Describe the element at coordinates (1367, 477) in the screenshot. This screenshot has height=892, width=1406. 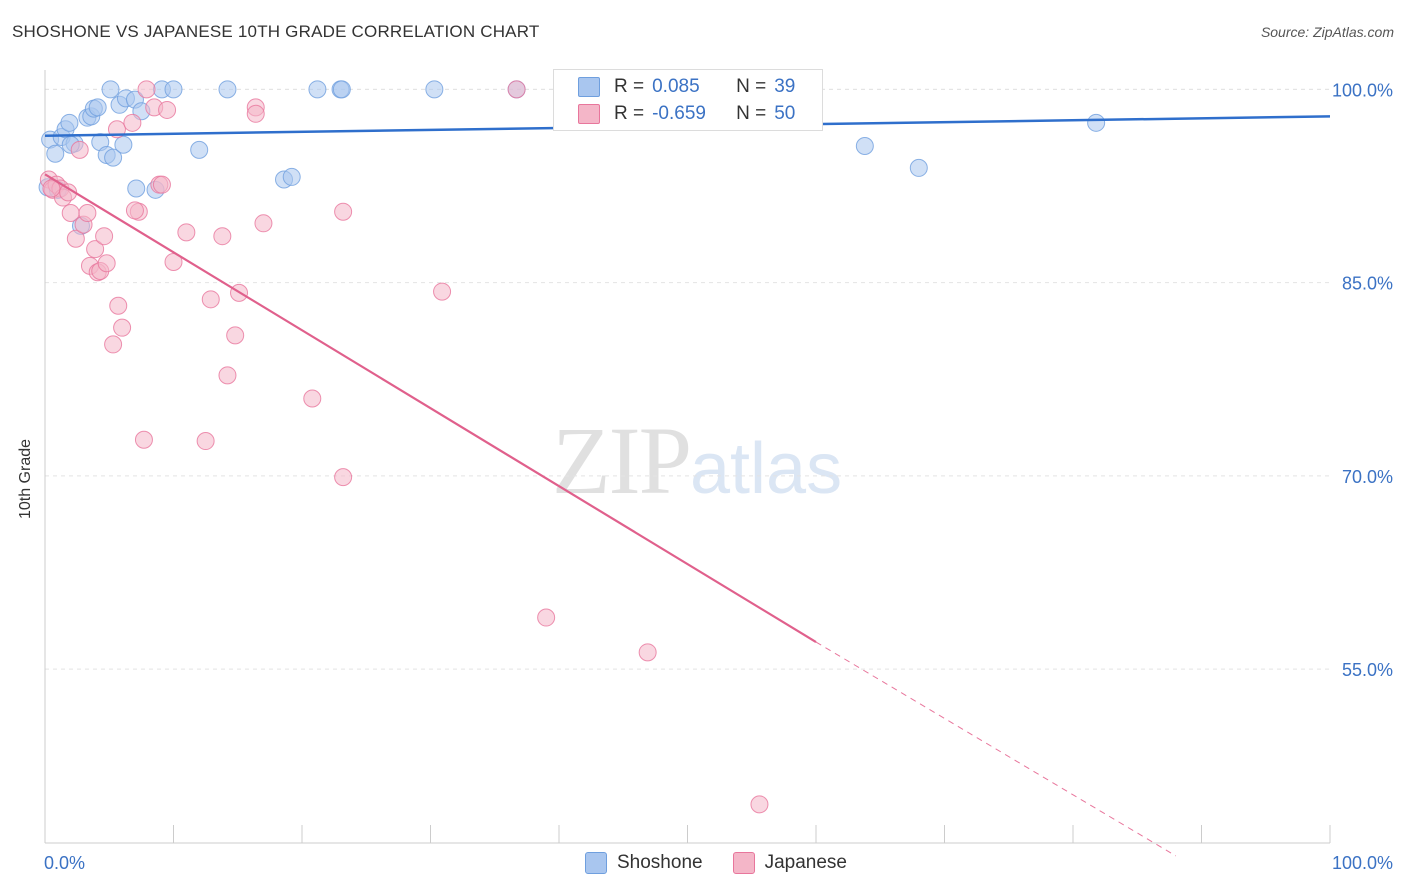
I see `y-tick-label: 70.0%` at that location.